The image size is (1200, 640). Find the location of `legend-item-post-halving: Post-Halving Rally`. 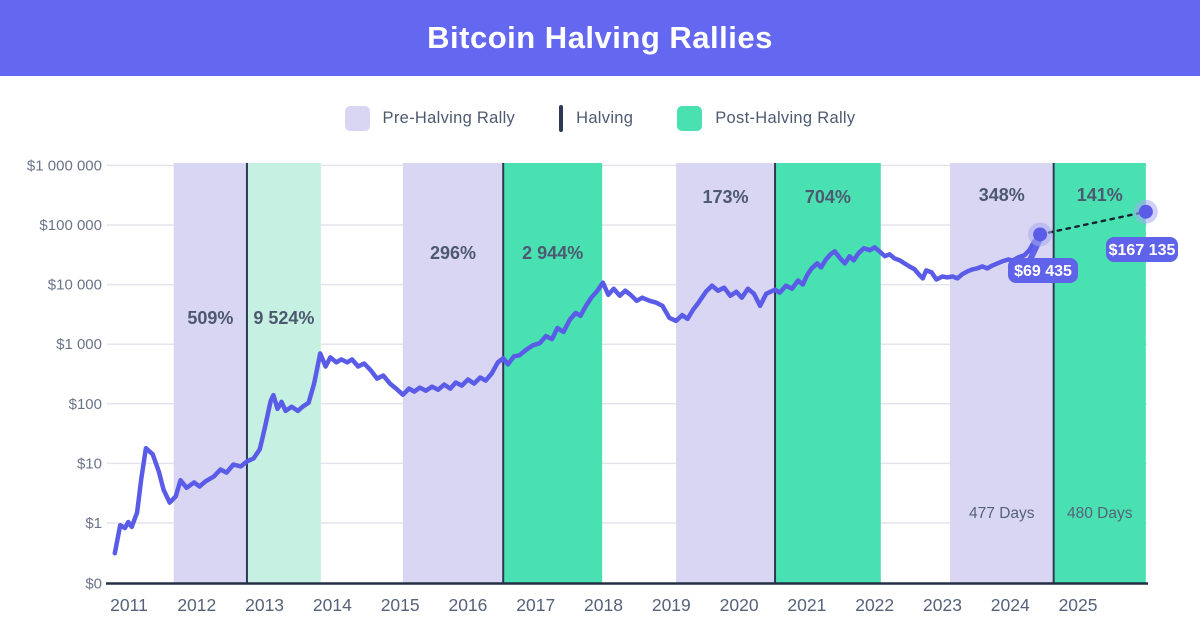

legend-item-post-halving: Post-Halving Rally is located at coordinates (766, 118).